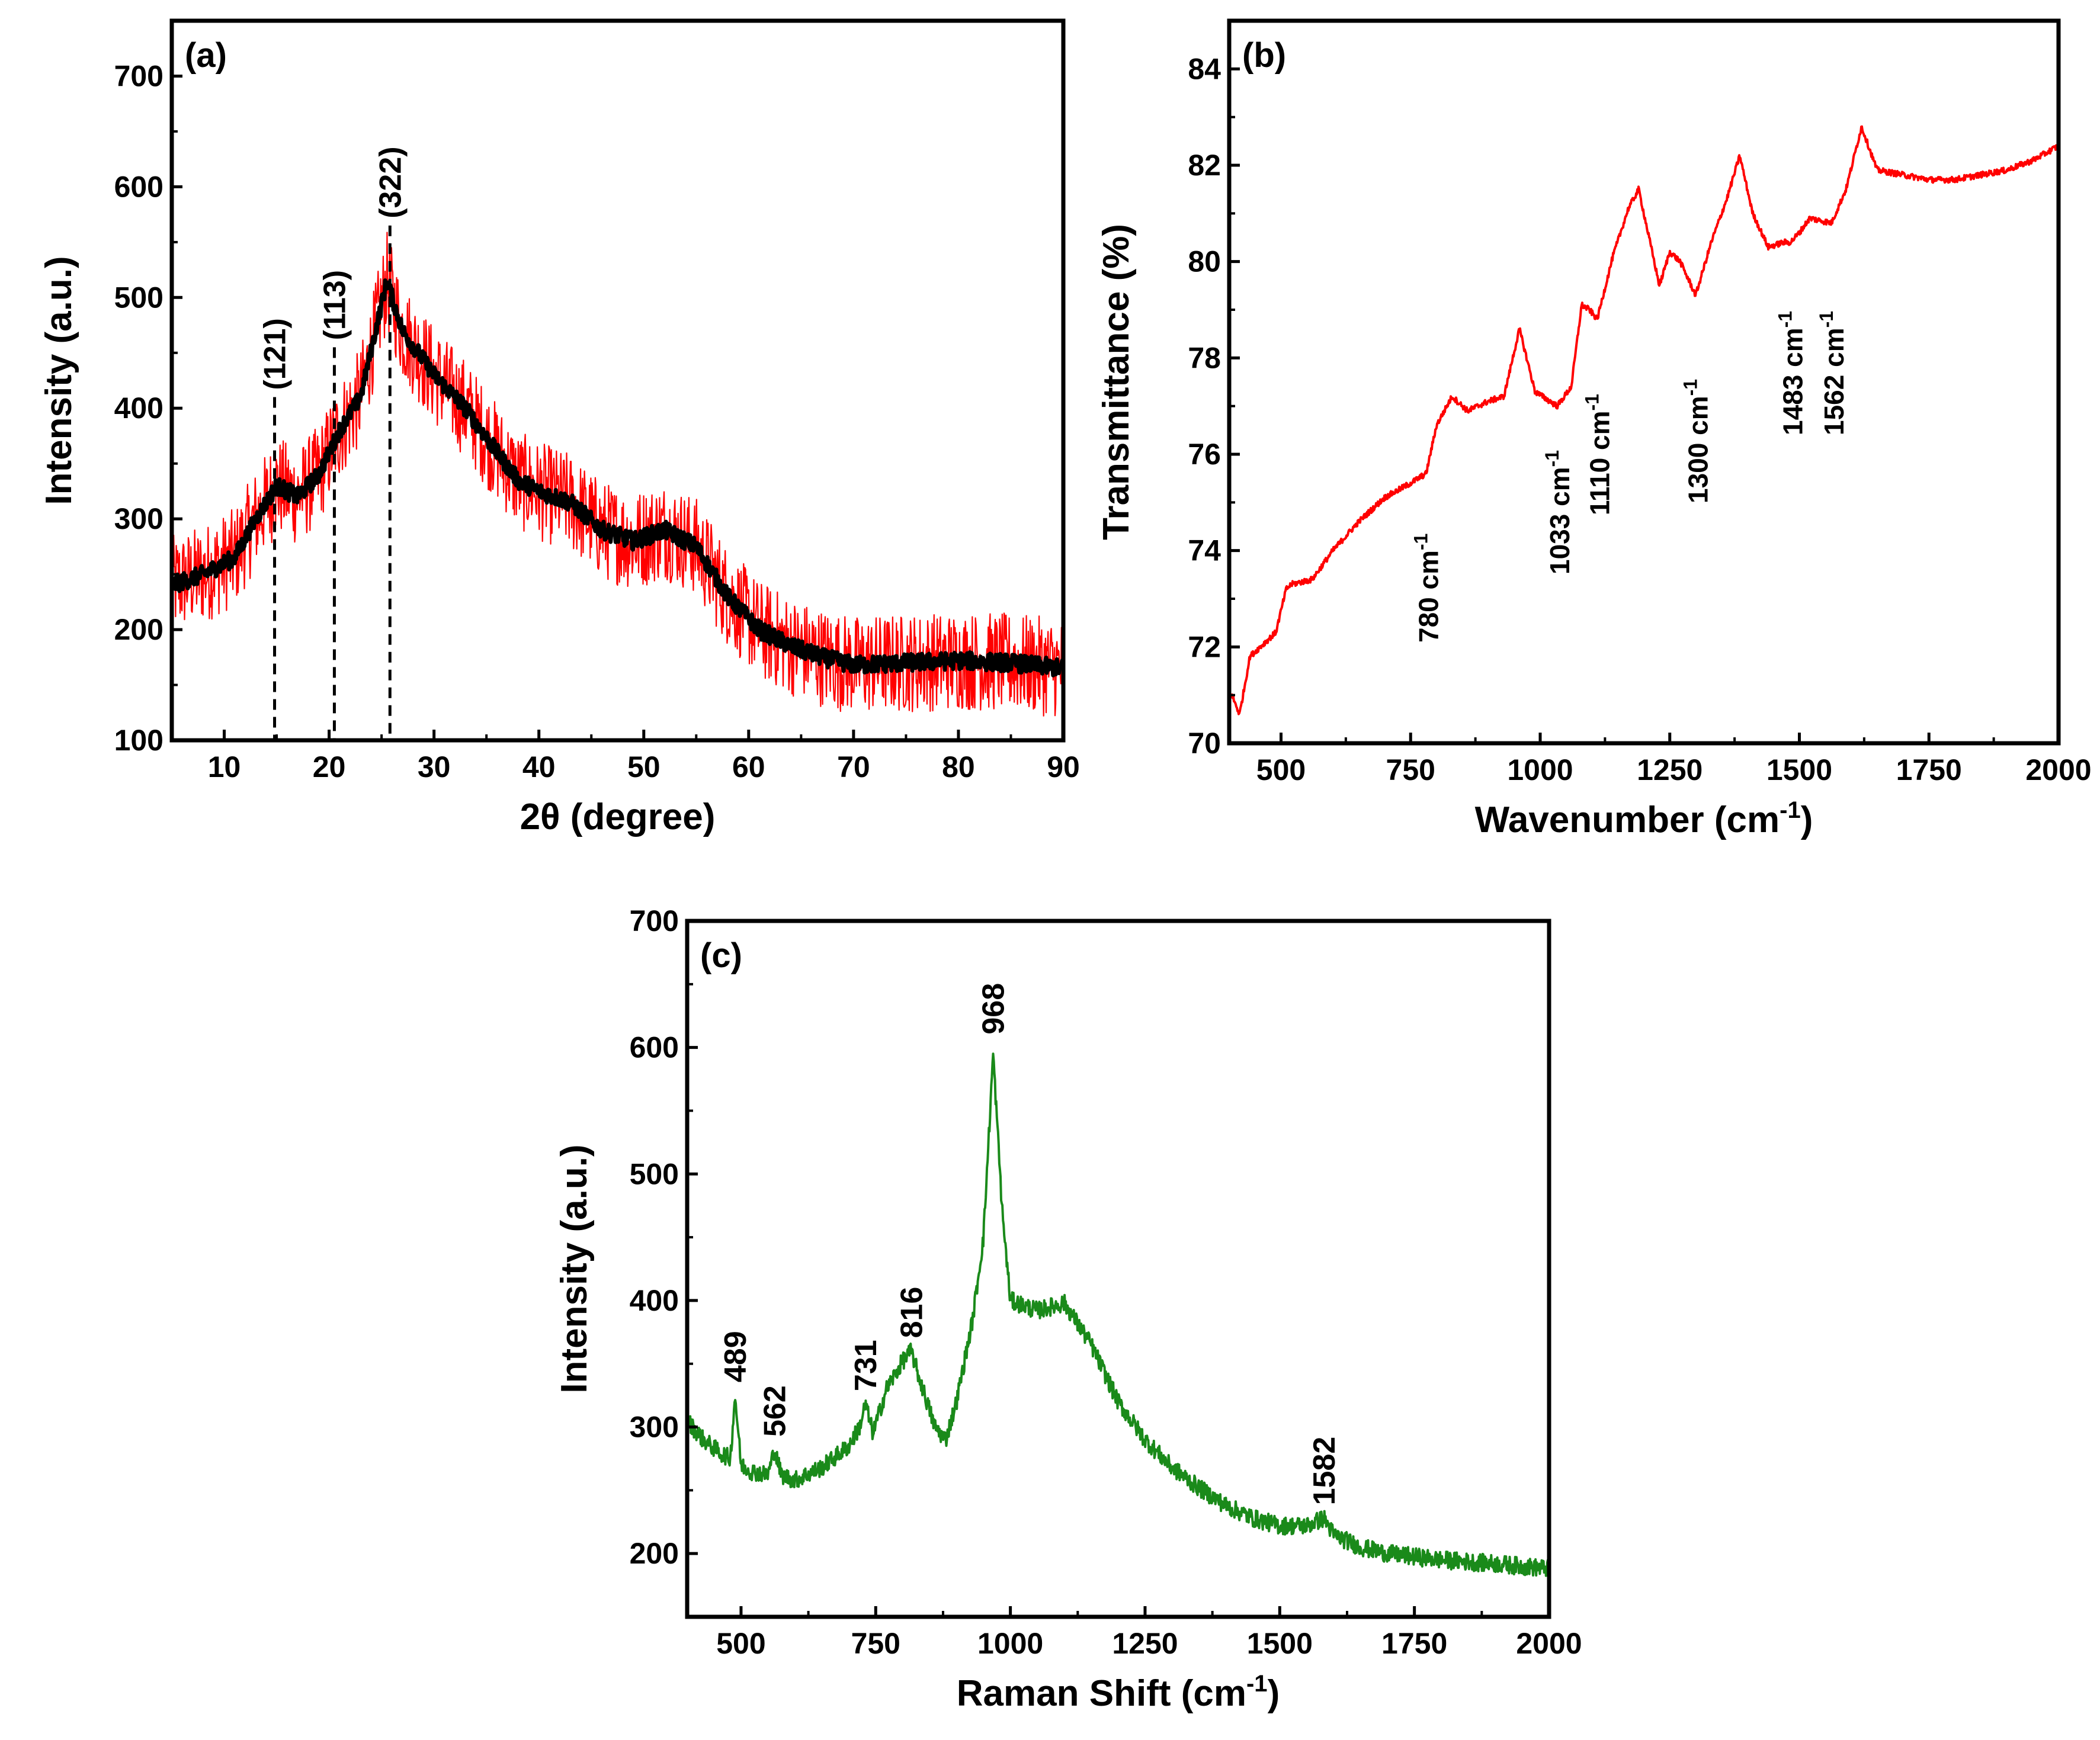  I want to click on panel-label: (a), so click(206, 55).